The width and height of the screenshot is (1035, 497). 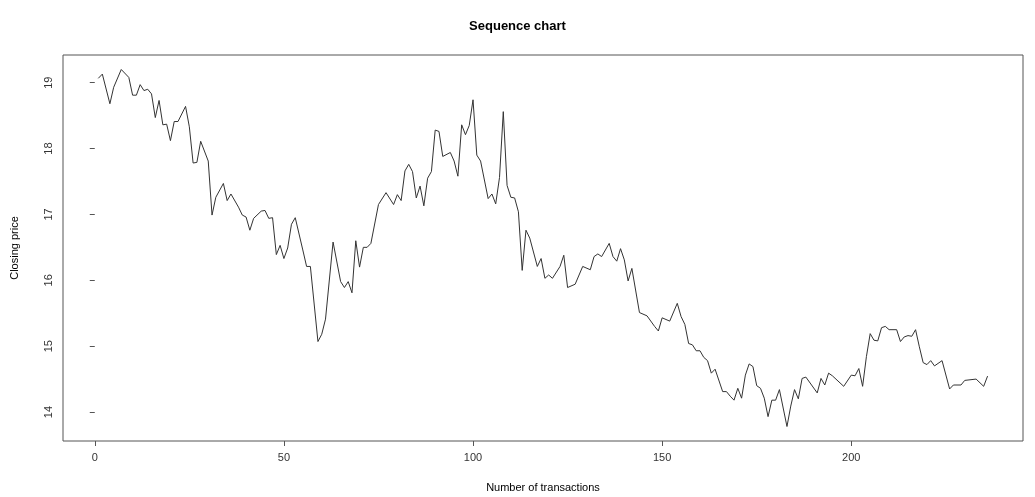 I want to click on y-tick-label: 19, so click(x=47, y=82).